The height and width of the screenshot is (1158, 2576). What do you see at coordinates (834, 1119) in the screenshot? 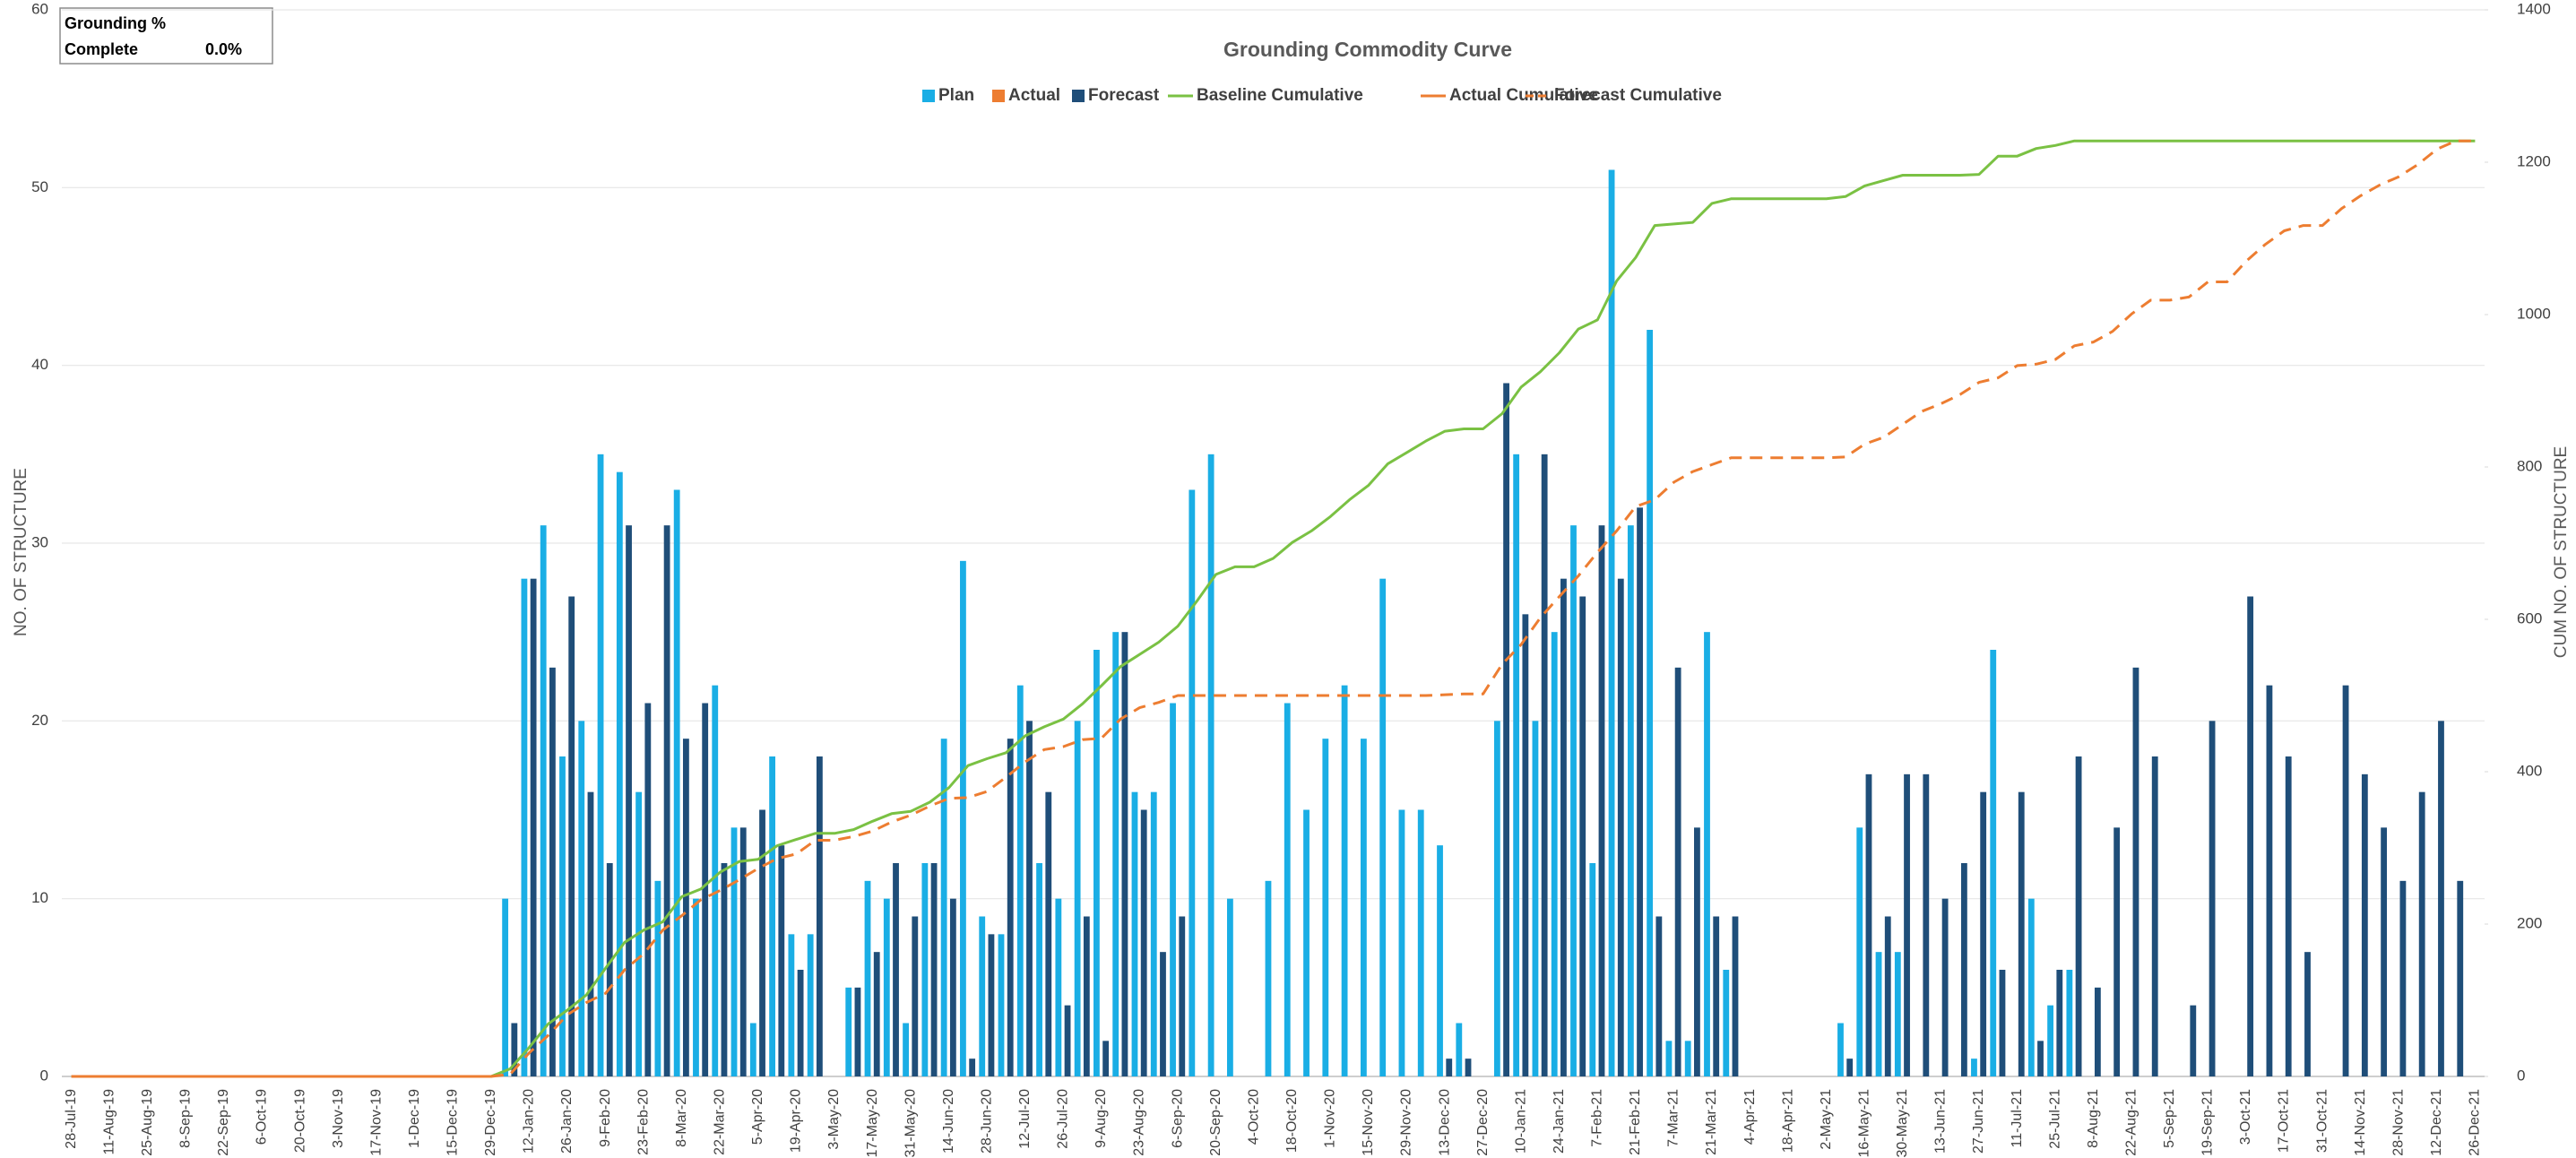
I see `x-tick-label: 3-May-20` at bounding box center [834, 1119].